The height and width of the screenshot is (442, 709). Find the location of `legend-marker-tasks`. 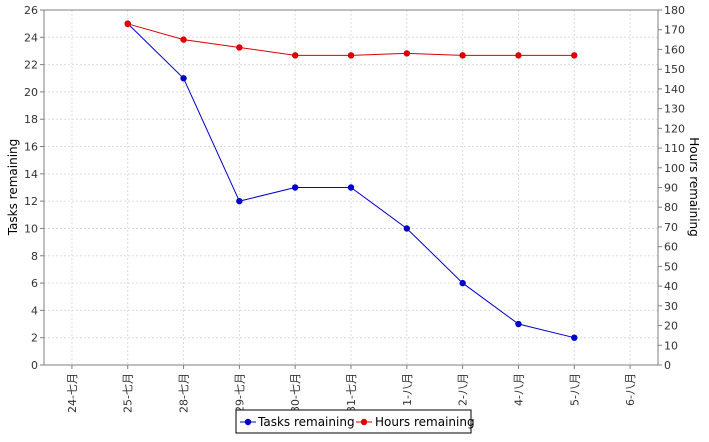

legend-marker-tasks is located at coordinates (248, 422).